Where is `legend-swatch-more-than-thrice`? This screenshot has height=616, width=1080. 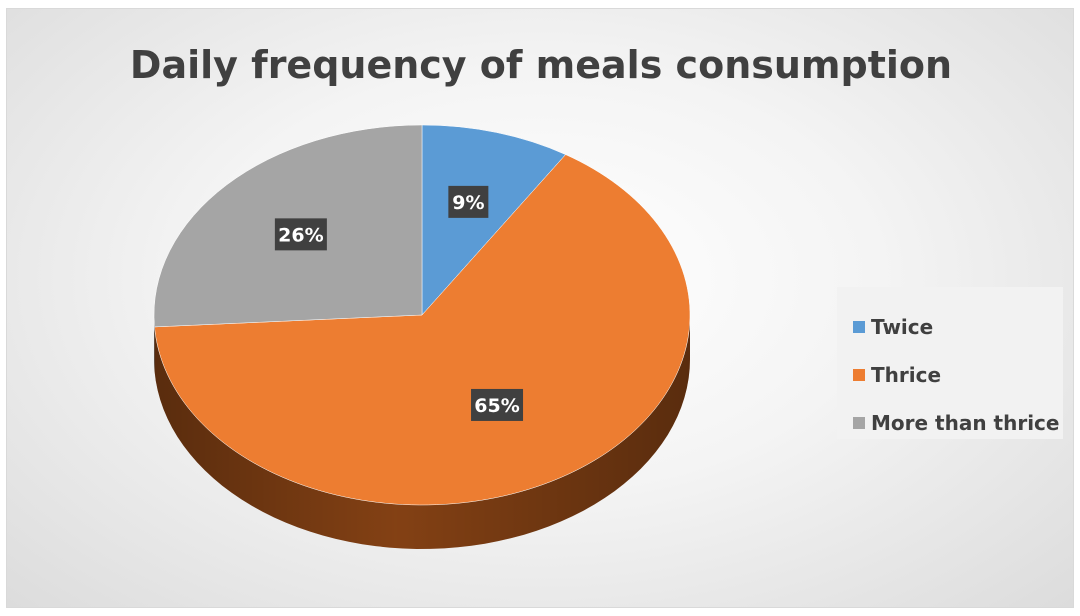 legend-swatch-more-than-thrice is located at coordinates (859, 423).